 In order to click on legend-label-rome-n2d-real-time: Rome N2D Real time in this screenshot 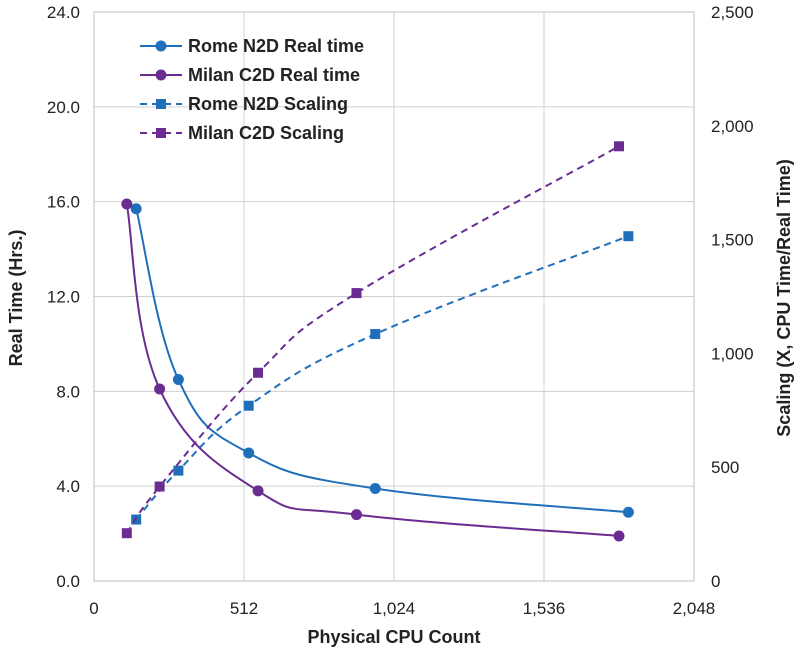, I will do `click(276, 46)`.